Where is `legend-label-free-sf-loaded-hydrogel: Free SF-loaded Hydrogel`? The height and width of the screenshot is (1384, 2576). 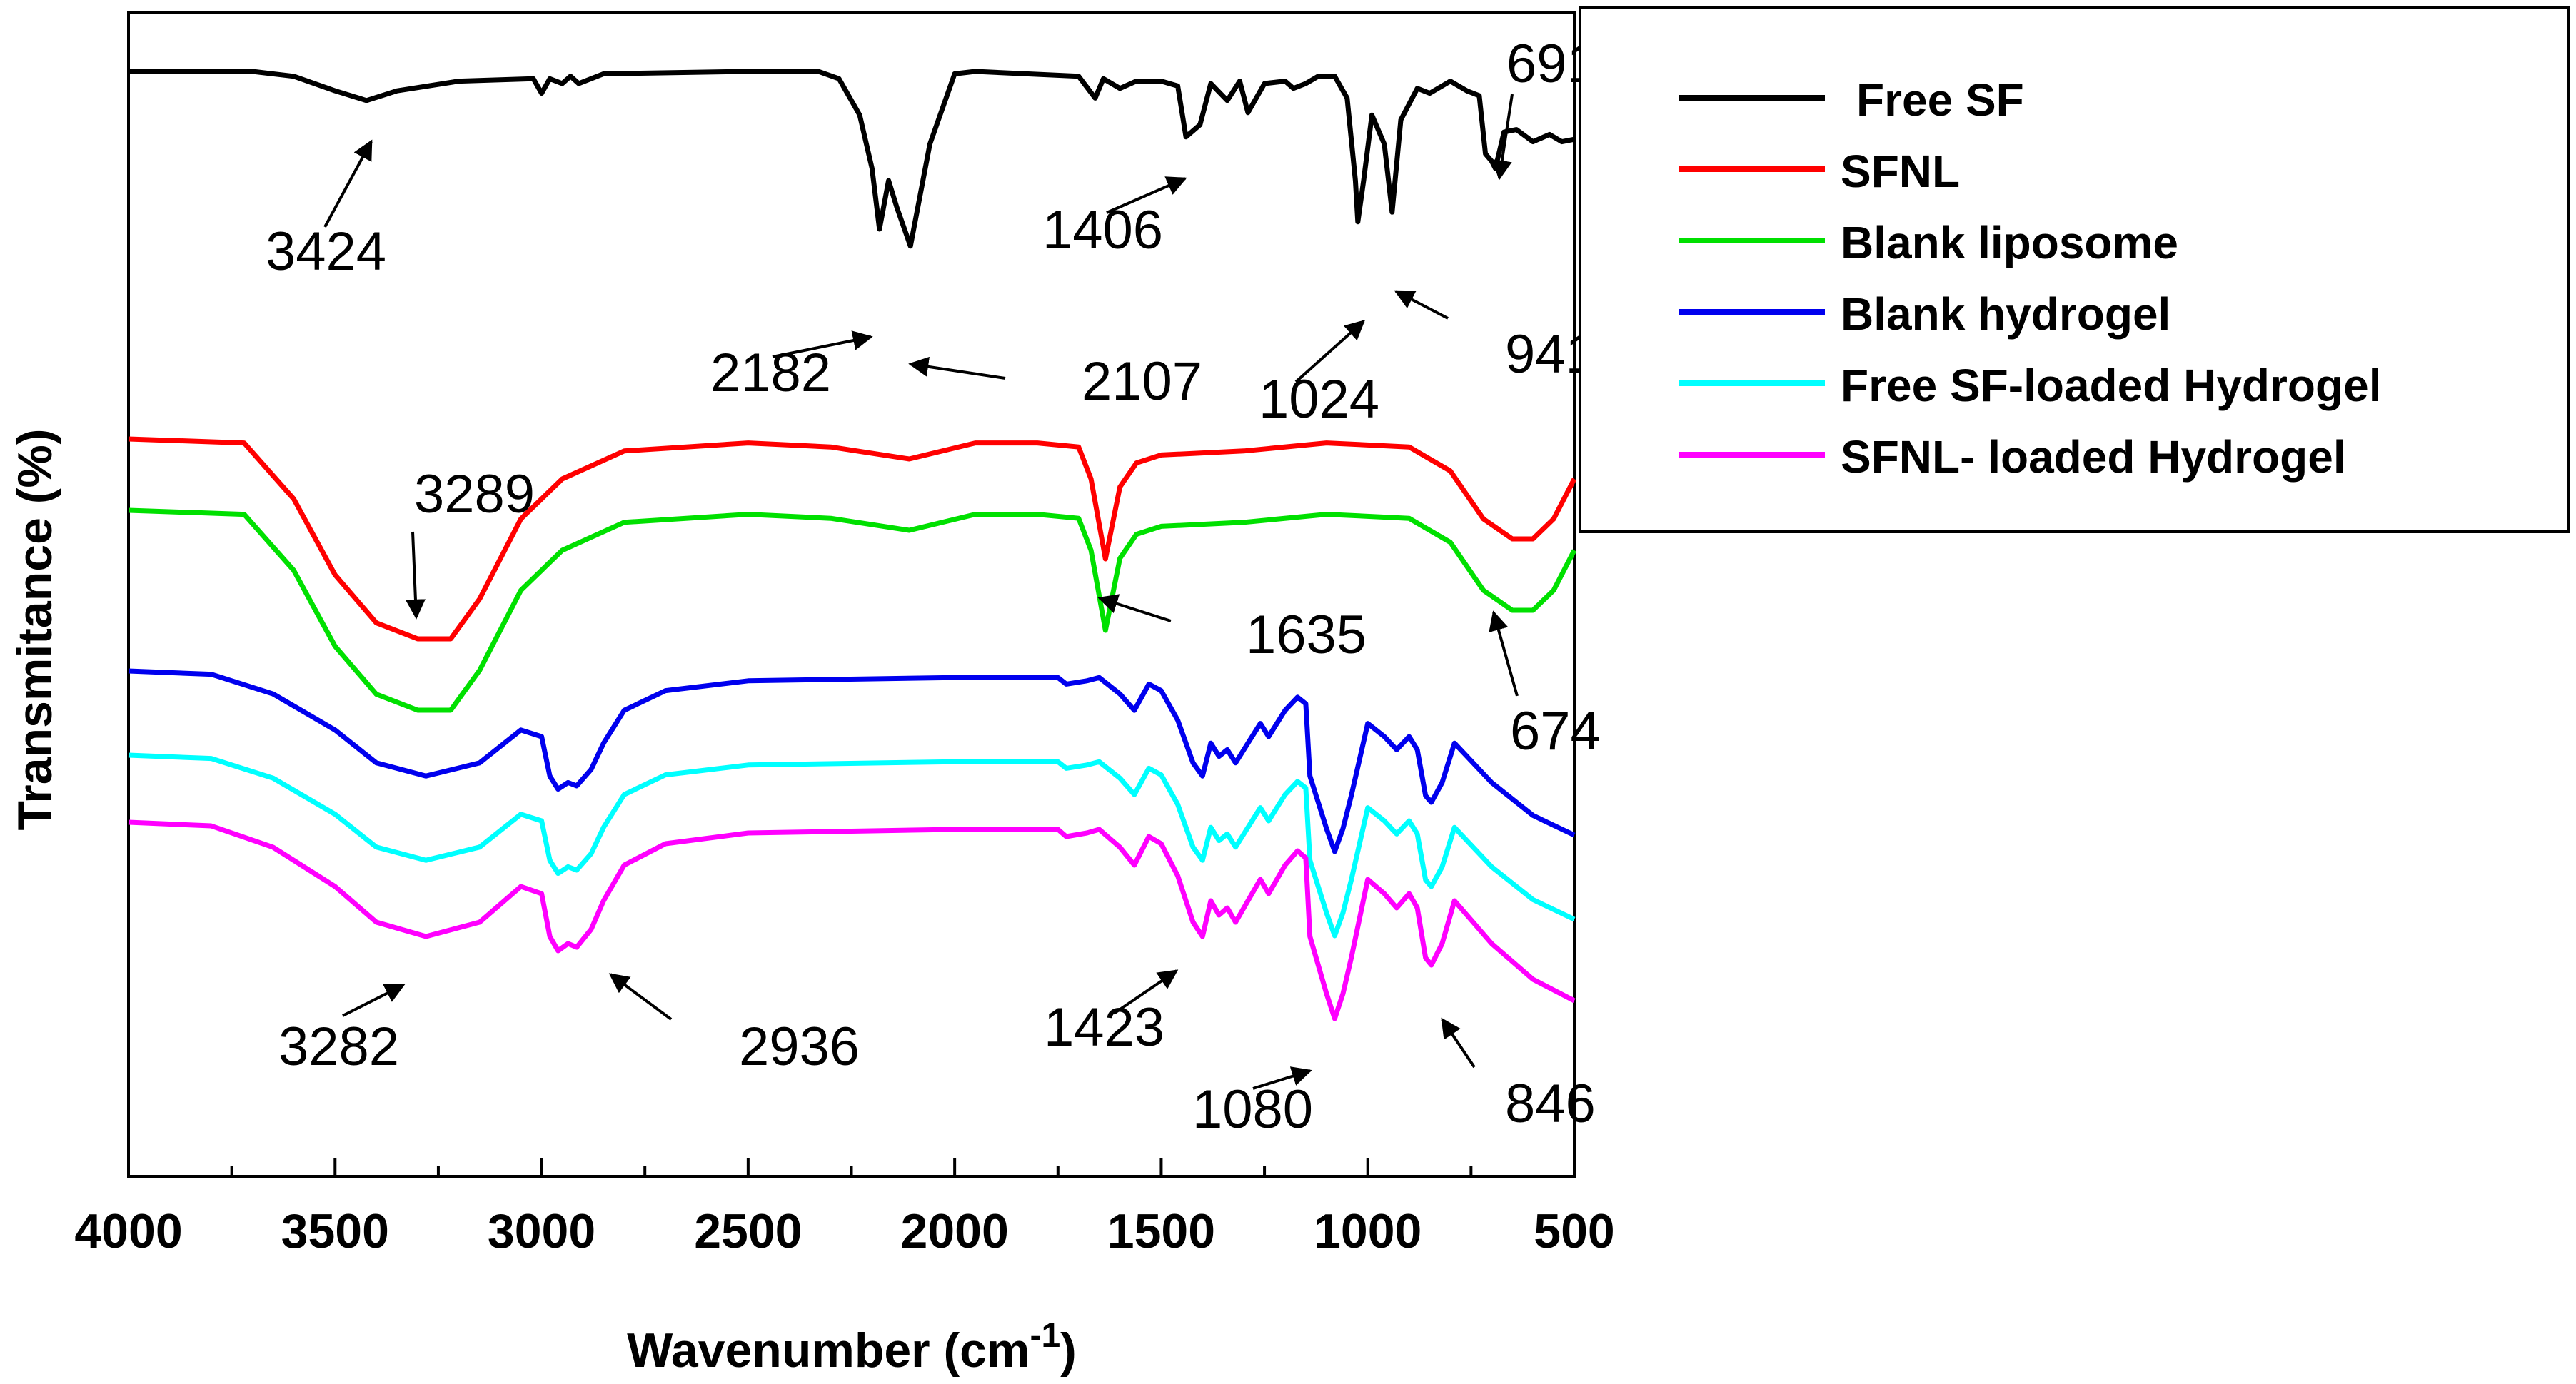 legend-label-free-sf-loaded-hydrogel: Free SF-loaded Hydrogel is located at coordinates (2111, 385).